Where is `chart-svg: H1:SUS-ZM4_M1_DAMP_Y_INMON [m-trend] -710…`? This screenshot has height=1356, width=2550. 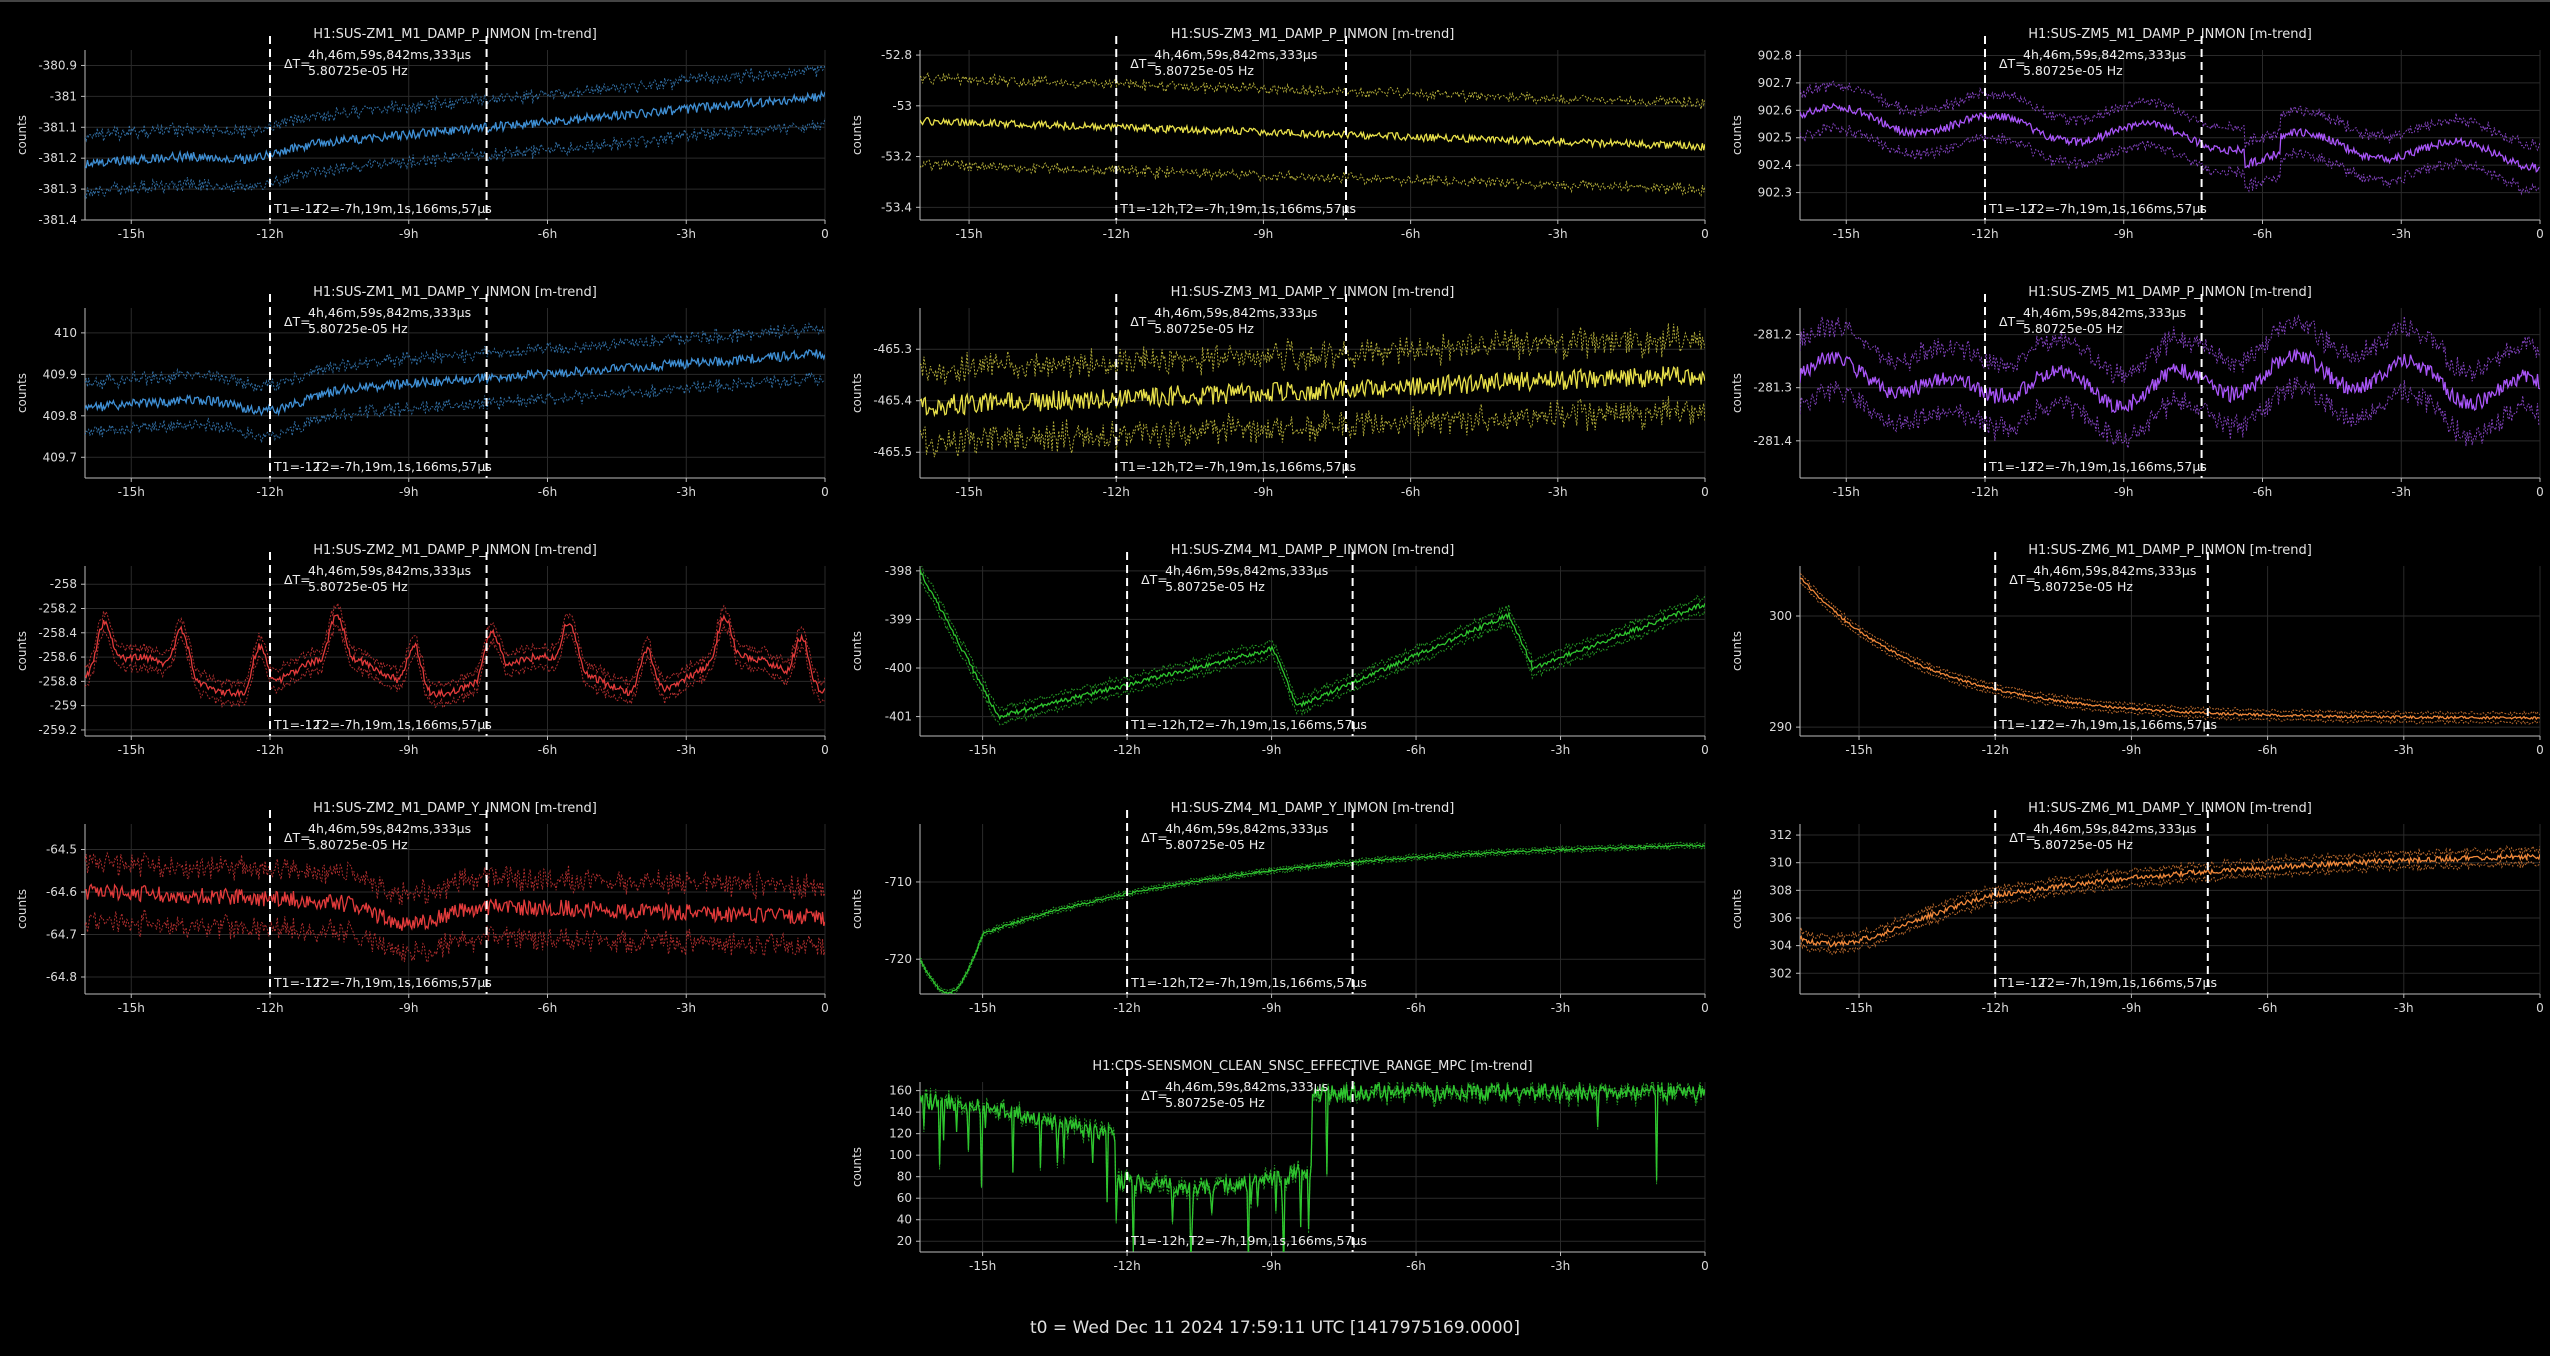
chart-svg: H1:SUS-ZM4_M1_DAMP_Y_INMON [m-trend] -710… is located at coordinates (1275, 911).